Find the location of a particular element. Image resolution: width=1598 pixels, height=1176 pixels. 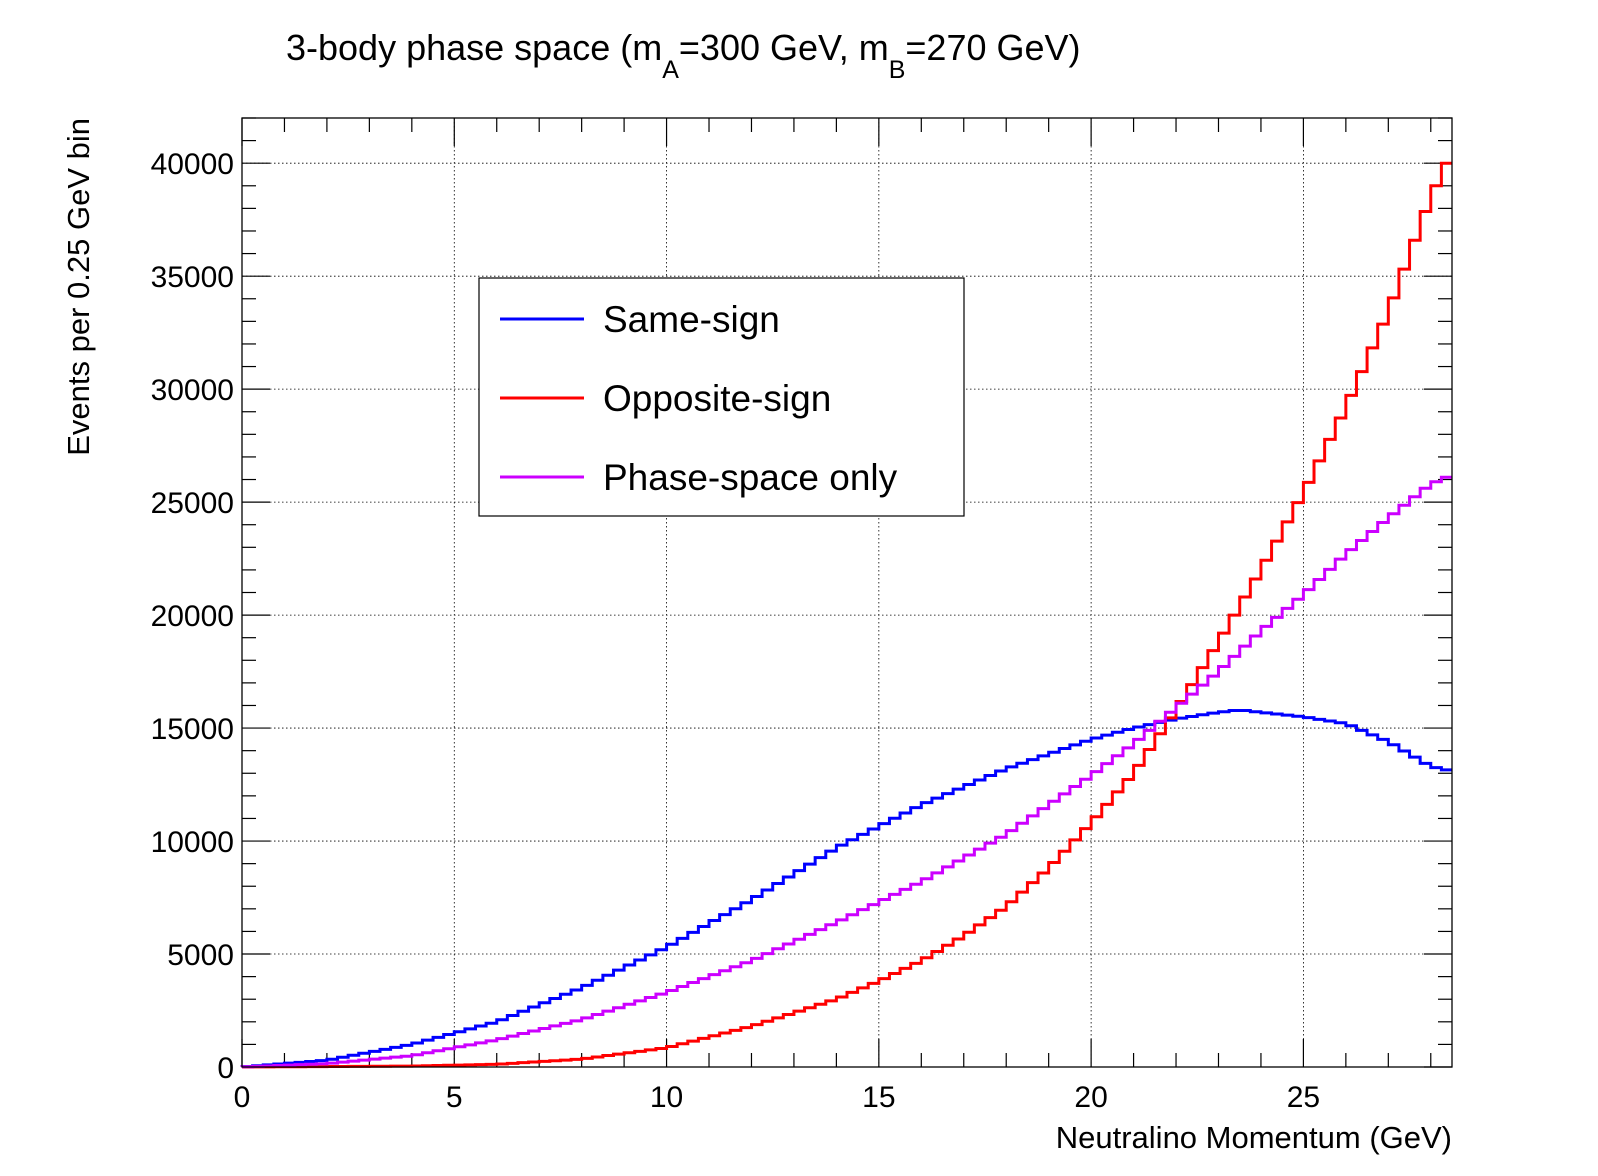

x-tick-label: 25 is located at coordinates (1303, 1097).